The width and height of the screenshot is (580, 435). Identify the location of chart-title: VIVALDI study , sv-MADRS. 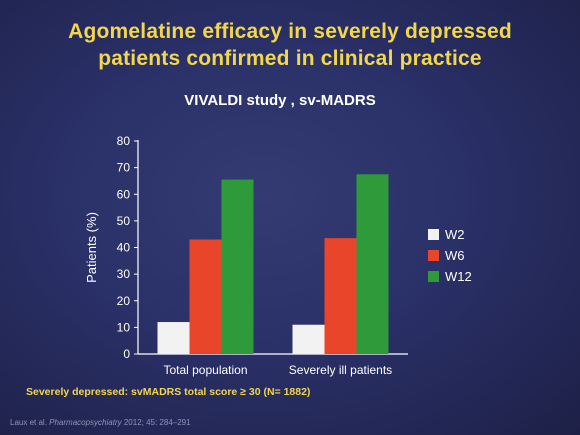
(280, 100).